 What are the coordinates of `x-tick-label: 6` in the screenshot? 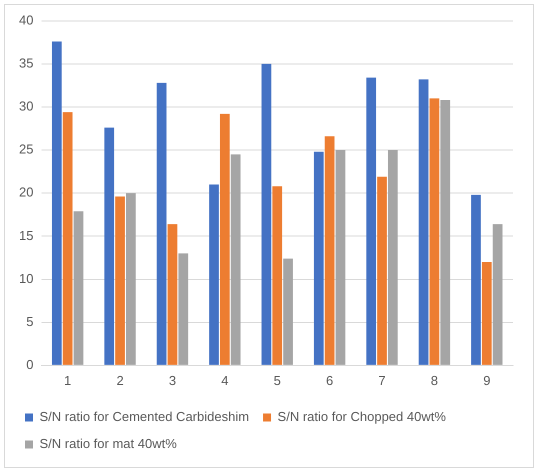 It's located at (330, 380).